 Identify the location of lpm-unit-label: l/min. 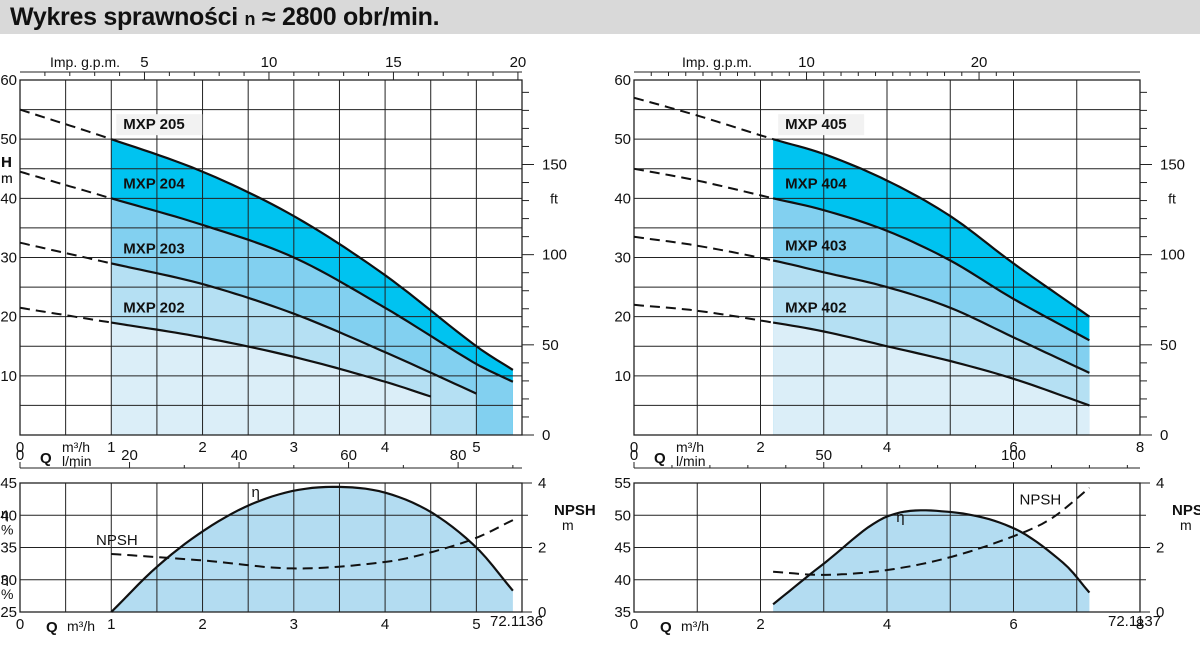
(77, 461).